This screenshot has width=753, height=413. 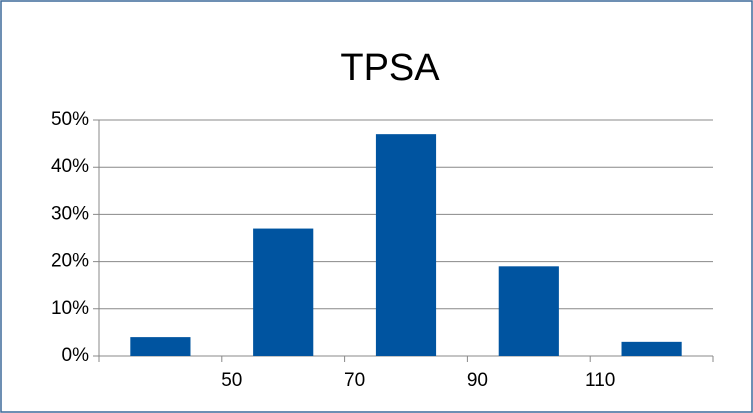 I want to click on y-tick-label: 30%, so click(x=70, y=213).